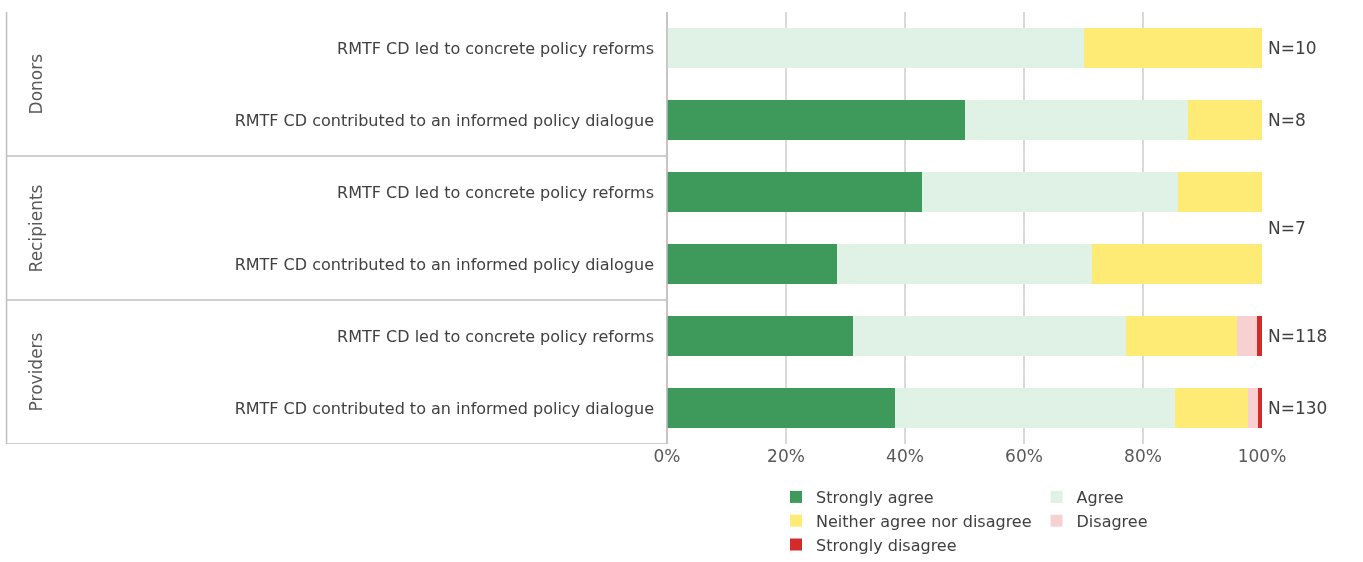 This screenshot has height=562, width=1363. What do you see at coordinates (36, 228) in the screenshot?
I see `text: Recipients` at bounding box center [36, 228].